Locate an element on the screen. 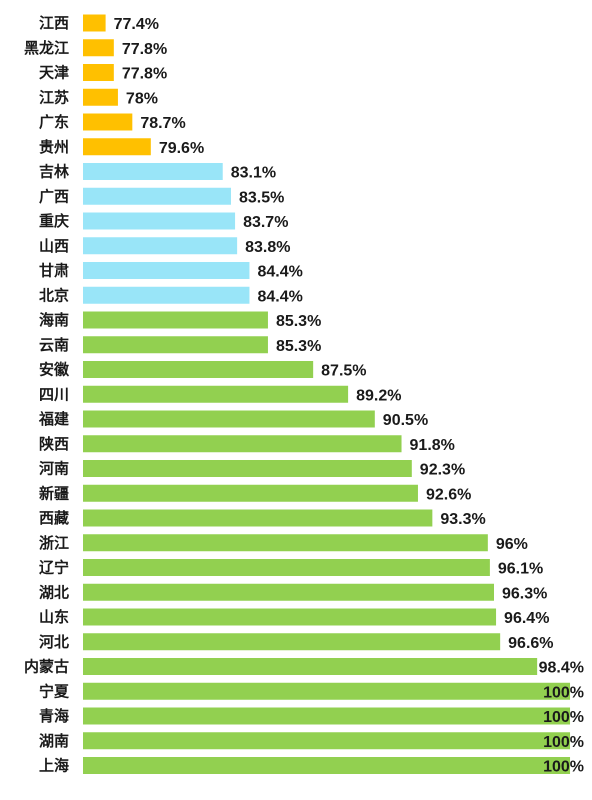 The height and width of the screenshot is (800, 592). value-label: 92.3% is located at coordinates (442, 470).